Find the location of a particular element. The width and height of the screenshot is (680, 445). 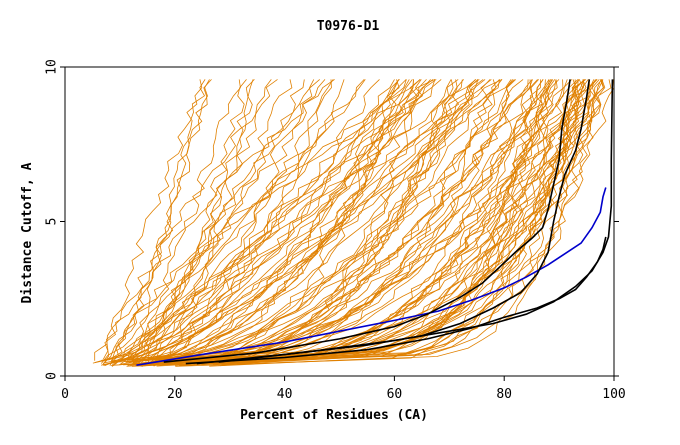

chart-title: T0976-D1 is located at coordinates (348, 26).